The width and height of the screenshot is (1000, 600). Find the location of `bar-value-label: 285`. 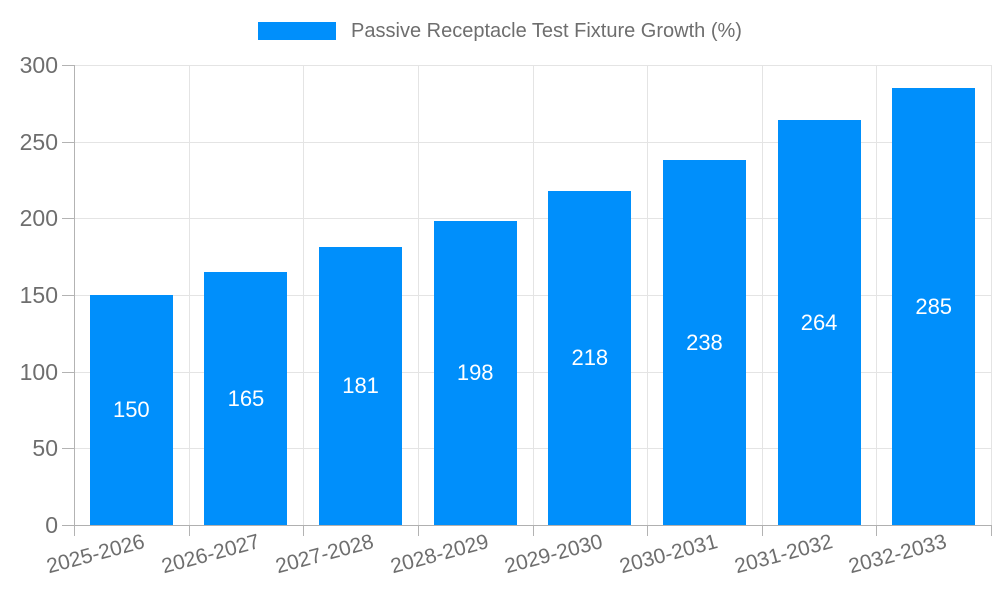

bar-value-label: 285 is located at coordinates (934, 306).